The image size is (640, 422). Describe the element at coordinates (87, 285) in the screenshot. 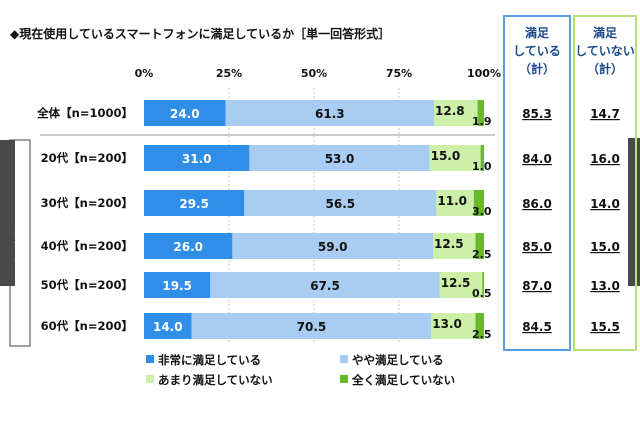

I see `category-label: 50代【n=200】` at that location.